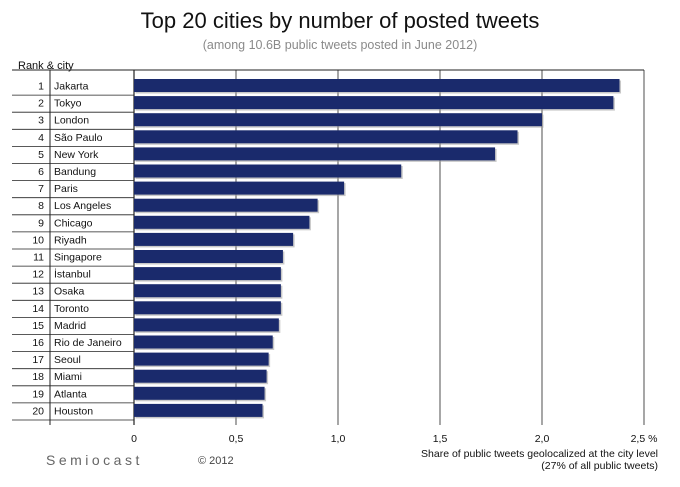  What do you see at coordinates (94, 460) in the screenshot?
I see `brand-logo: Semiocast` at bounding box center [94, 460].